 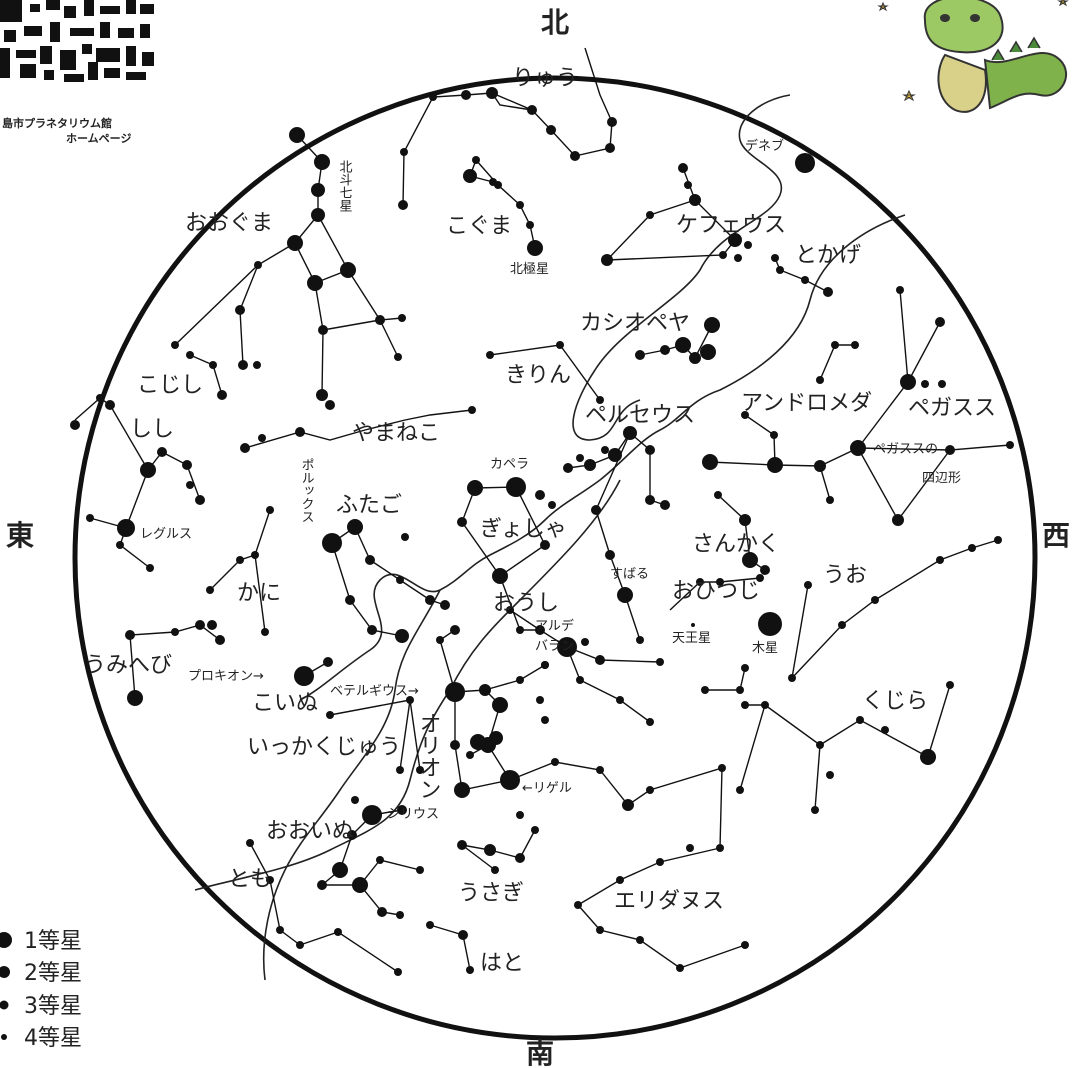 What do you see at coordinates (57, 123) in the screenshot?
I see `qr-caption-line1: 島市プラネタリウム館` at bounding box center [57, 123].